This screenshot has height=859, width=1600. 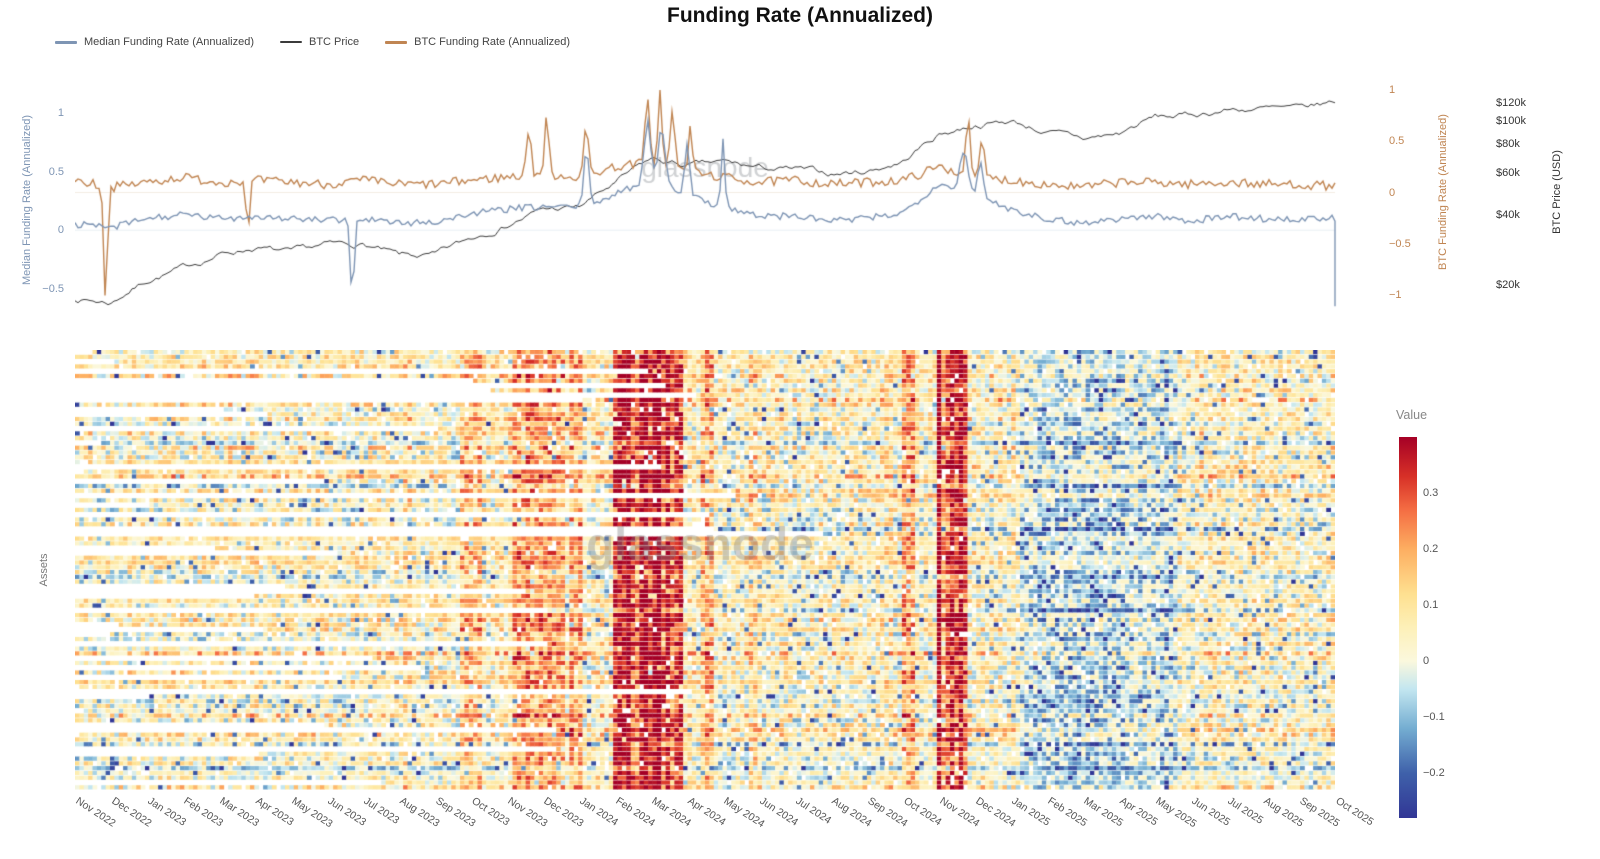 What do you see at coordinates (671, 812) in the screenshot?
I see `heatmap-x-tick: Mar 2024` at bounding box center [671, 812].